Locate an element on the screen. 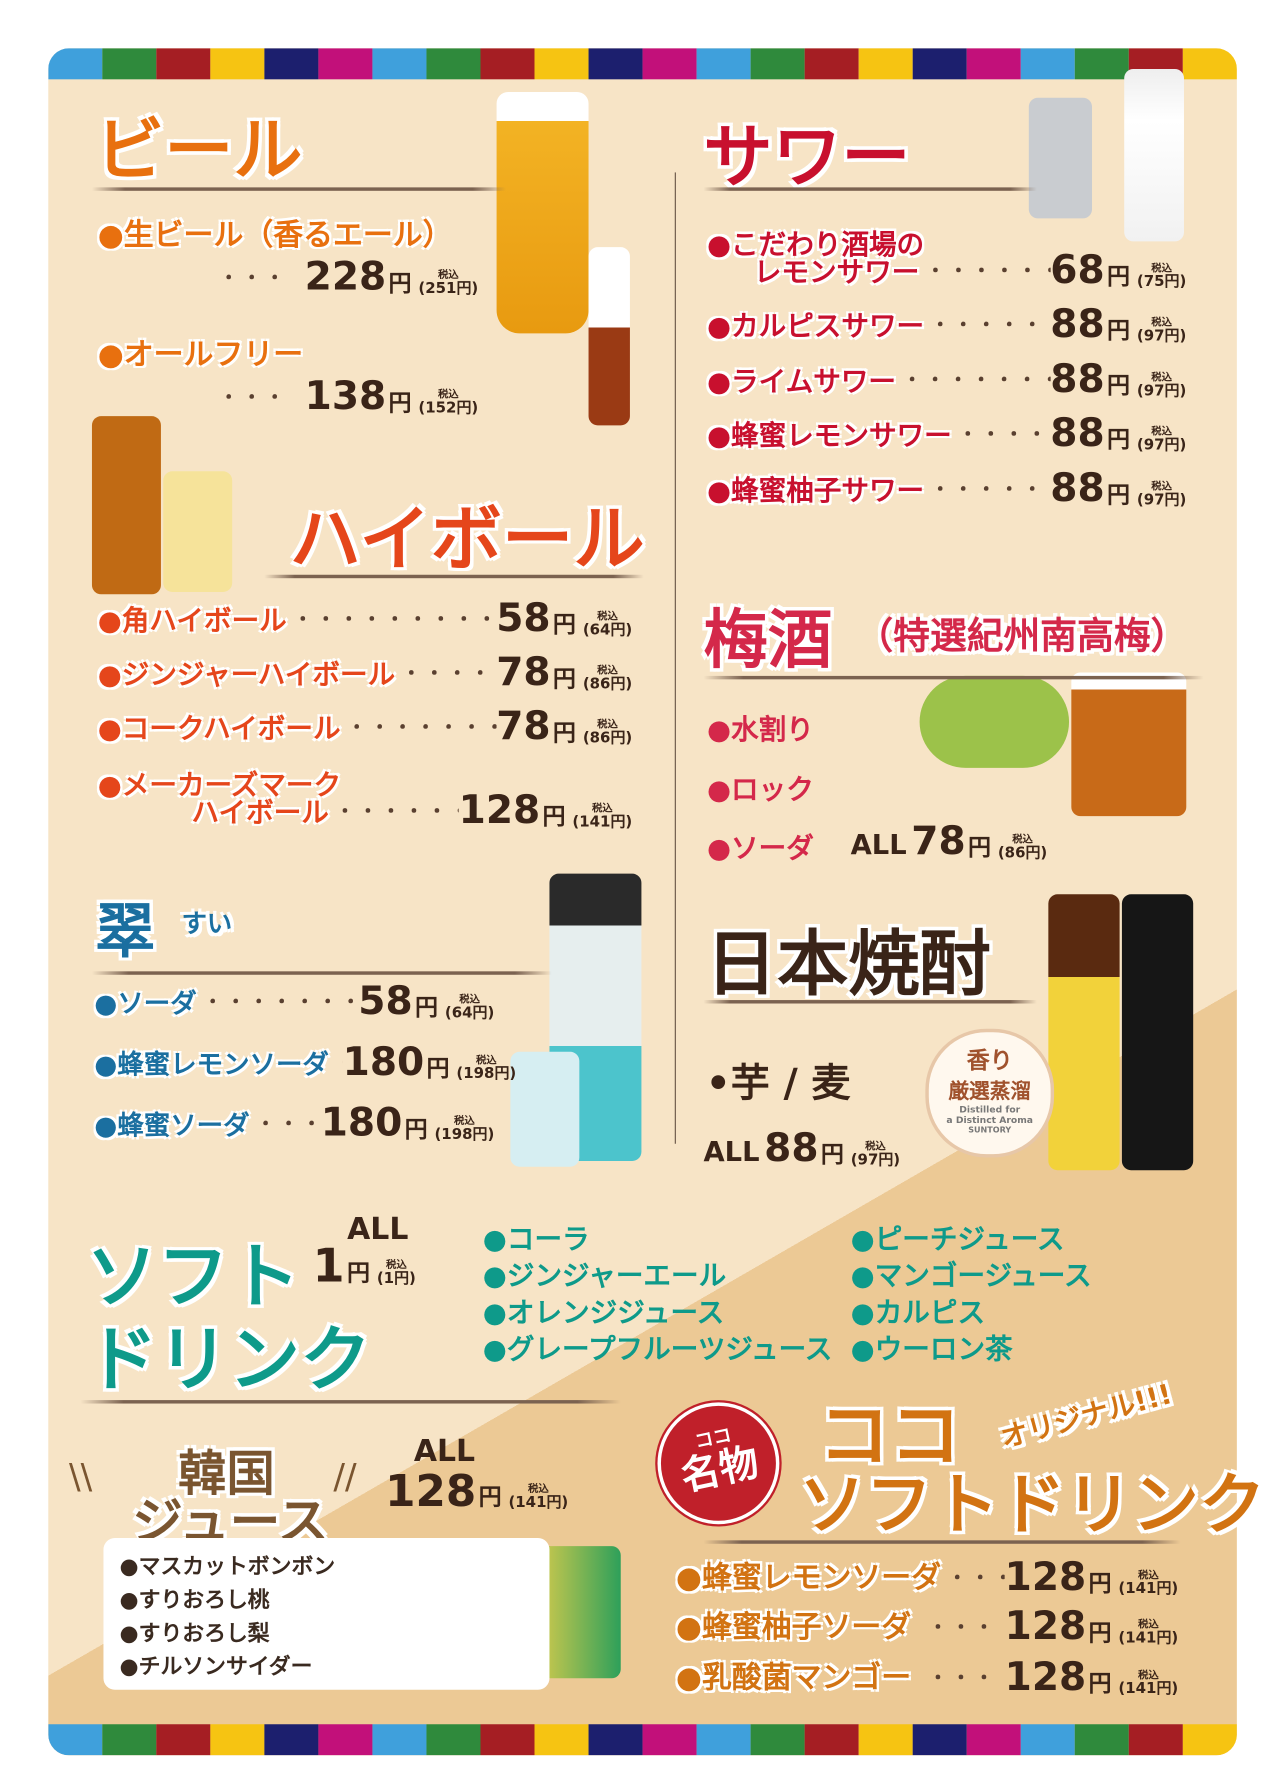  umeshu-glass-image is located at coordinates (1129, 744).